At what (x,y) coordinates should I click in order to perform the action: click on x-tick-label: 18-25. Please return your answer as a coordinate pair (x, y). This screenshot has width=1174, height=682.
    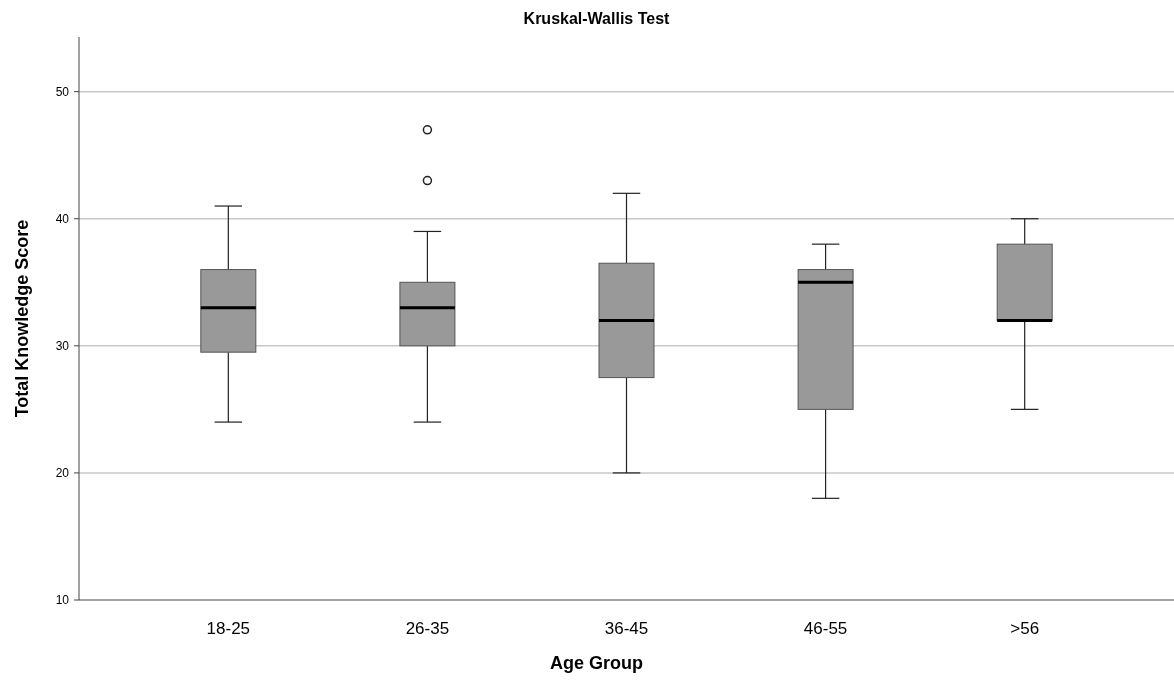
    Looking at the image, I should click on (228, 628).